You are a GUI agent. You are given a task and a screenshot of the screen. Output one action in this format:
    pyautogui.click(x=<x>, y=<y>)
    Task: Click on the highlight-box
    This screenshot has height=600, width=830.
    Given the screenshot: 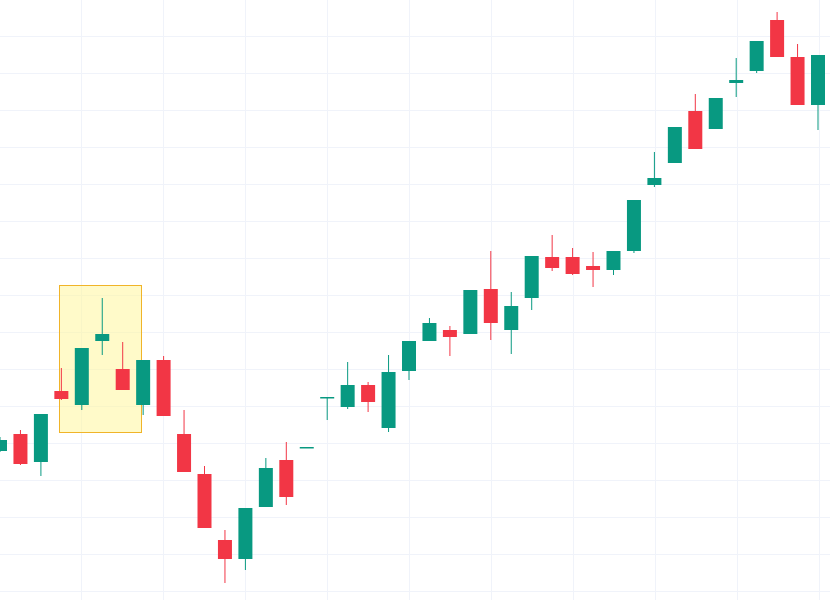 What is the action you would take?
    pyautogui.click(x=100, y=359)
    